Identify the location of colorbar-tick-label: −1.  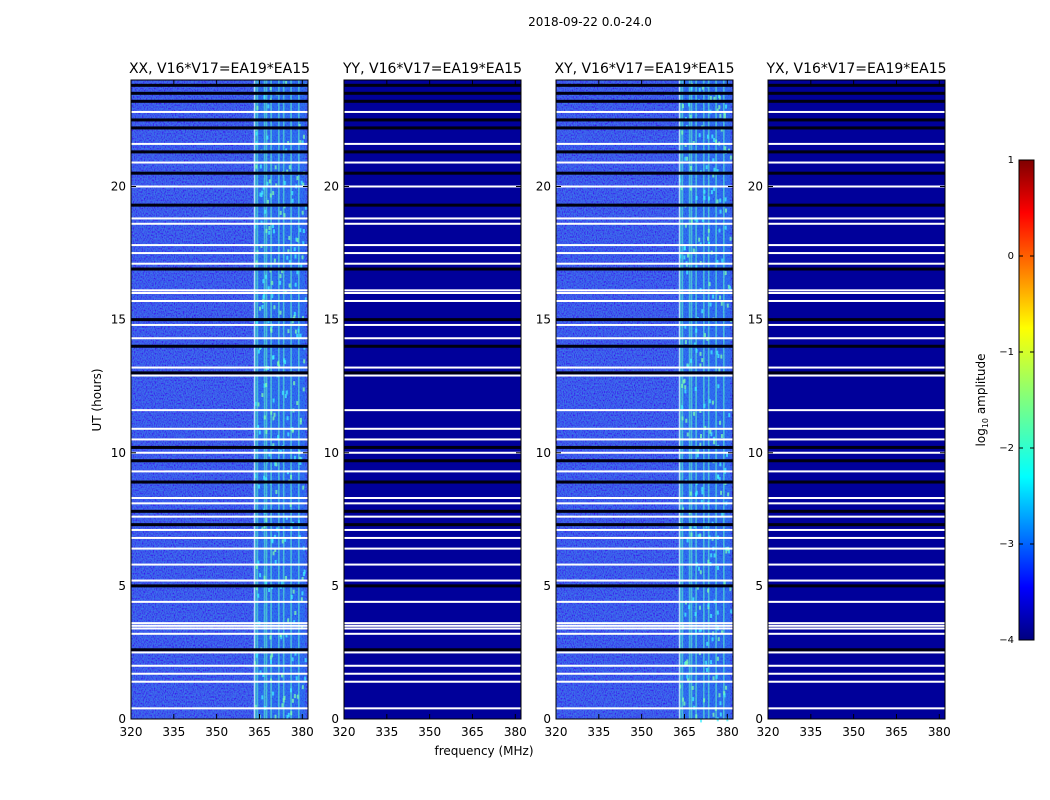
(1006, 352).